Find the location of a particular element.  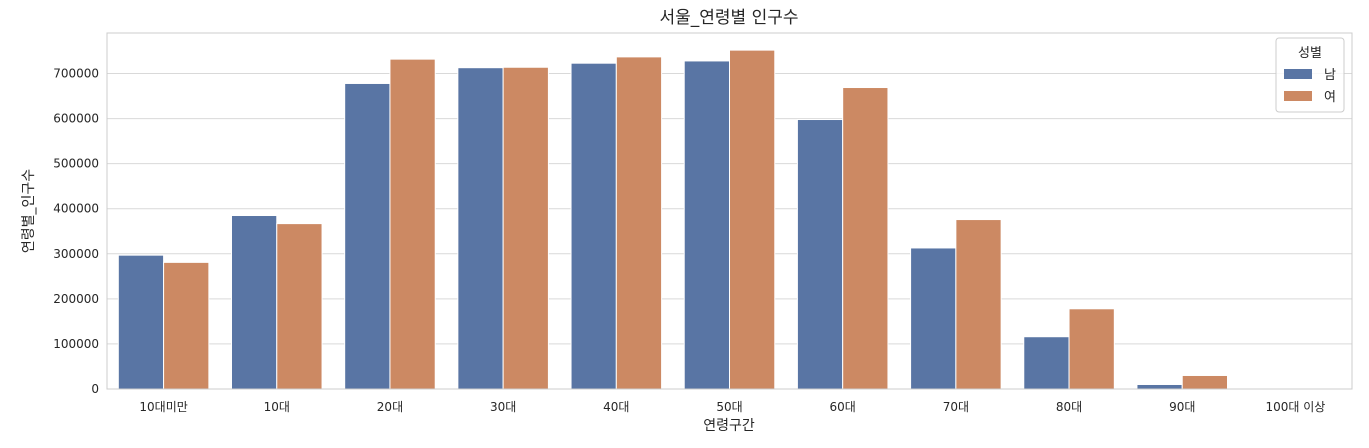

y-tick-label: 0 is located at coordinates (95, 389).